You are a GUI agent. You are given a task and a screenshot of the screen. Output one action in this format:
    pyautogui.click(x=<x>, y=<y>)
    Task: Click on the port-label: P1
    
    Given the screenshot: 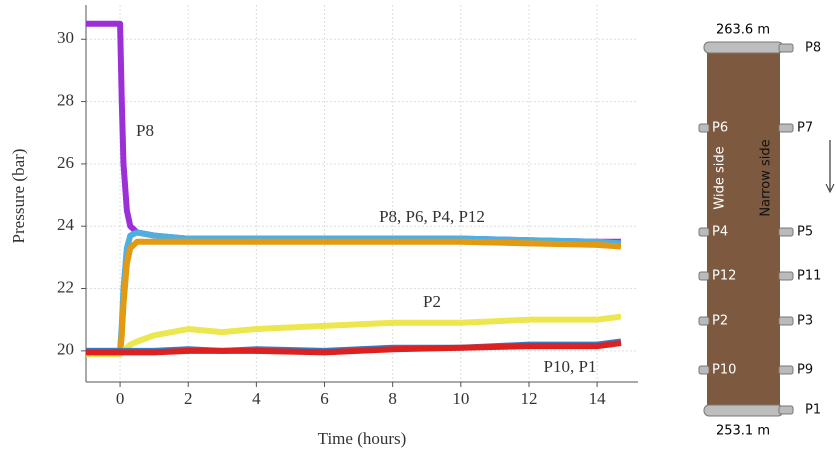 What is the action you would take?
    pyautogui.click(x=813, y=410)
    